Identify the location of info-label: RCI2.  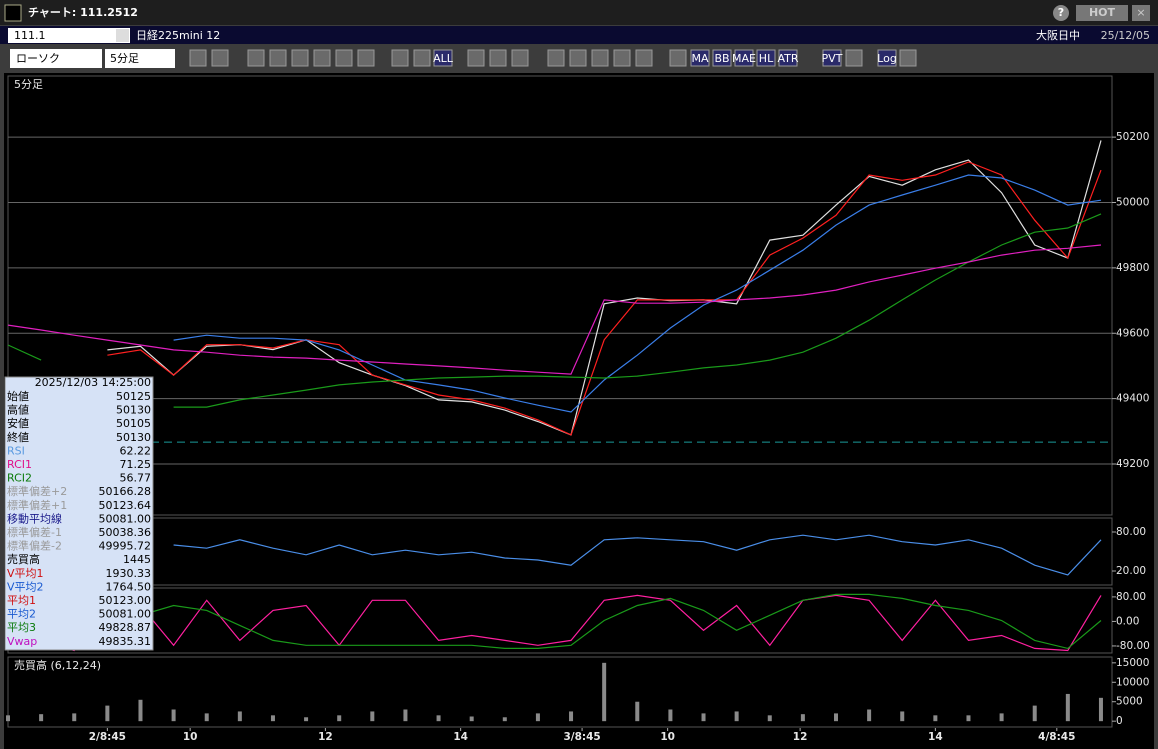
(19, 478).